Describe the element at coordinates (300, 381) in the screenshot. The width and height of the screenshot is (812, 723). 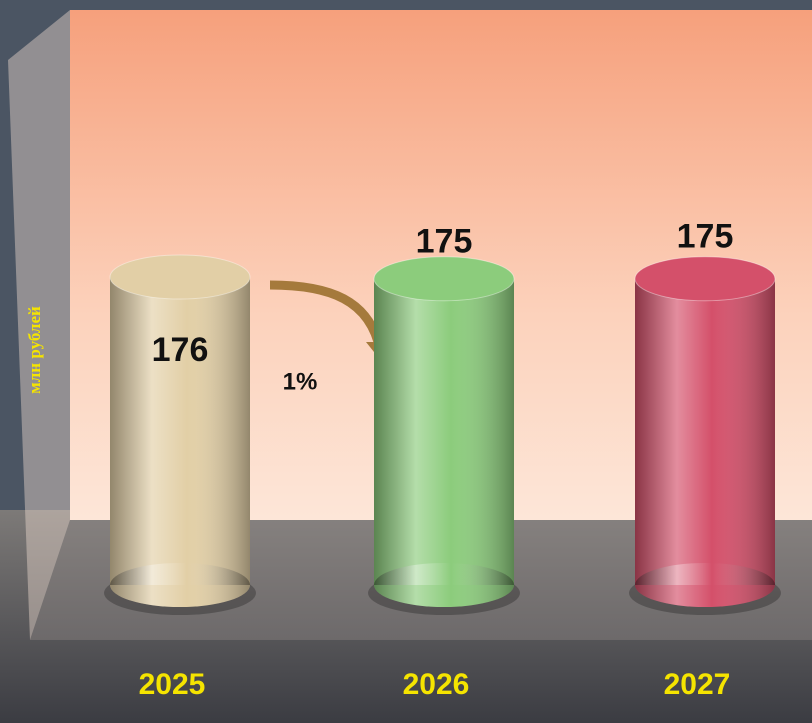
I see `annotation: 1%` at that location.